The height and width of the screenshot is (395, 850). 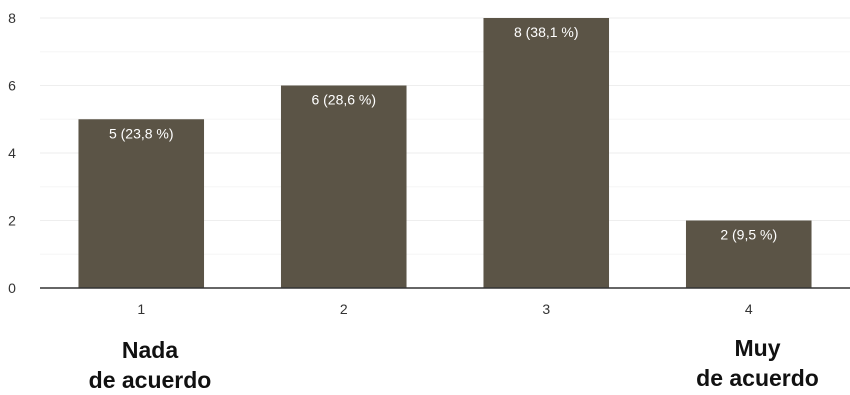 I want to click on bar-data-label: 5 (23,8 %), so click(x=141, y=133).